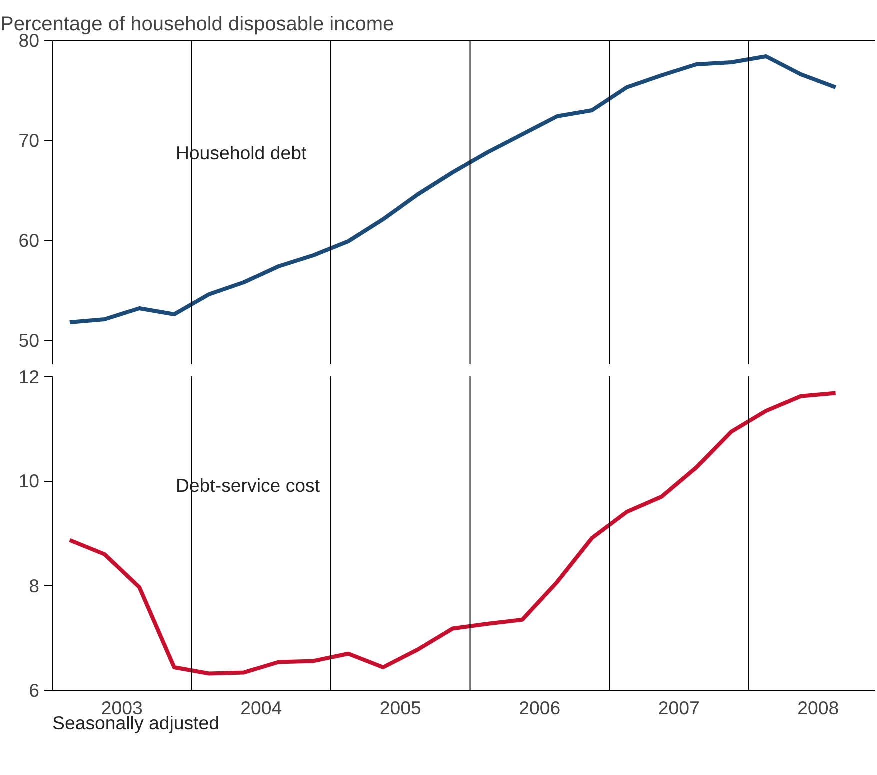 The image size is (877, 775). What do you see at coordinates (29, 340) in the screenshot?
I see `y-tick-label: 50` at bounding box center [29, 340].